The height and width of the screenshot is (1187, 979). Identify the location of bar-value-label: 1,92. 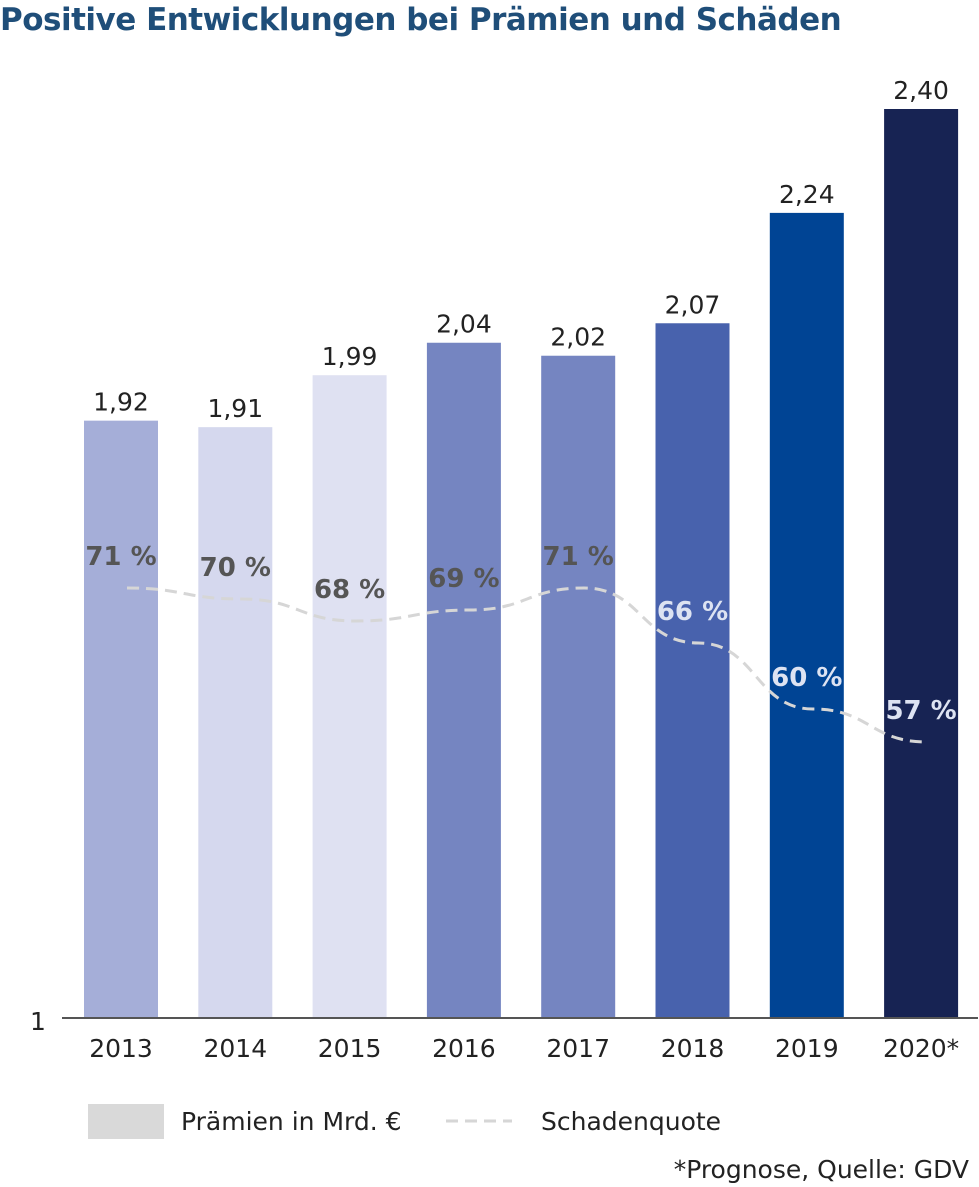
(121, 402).